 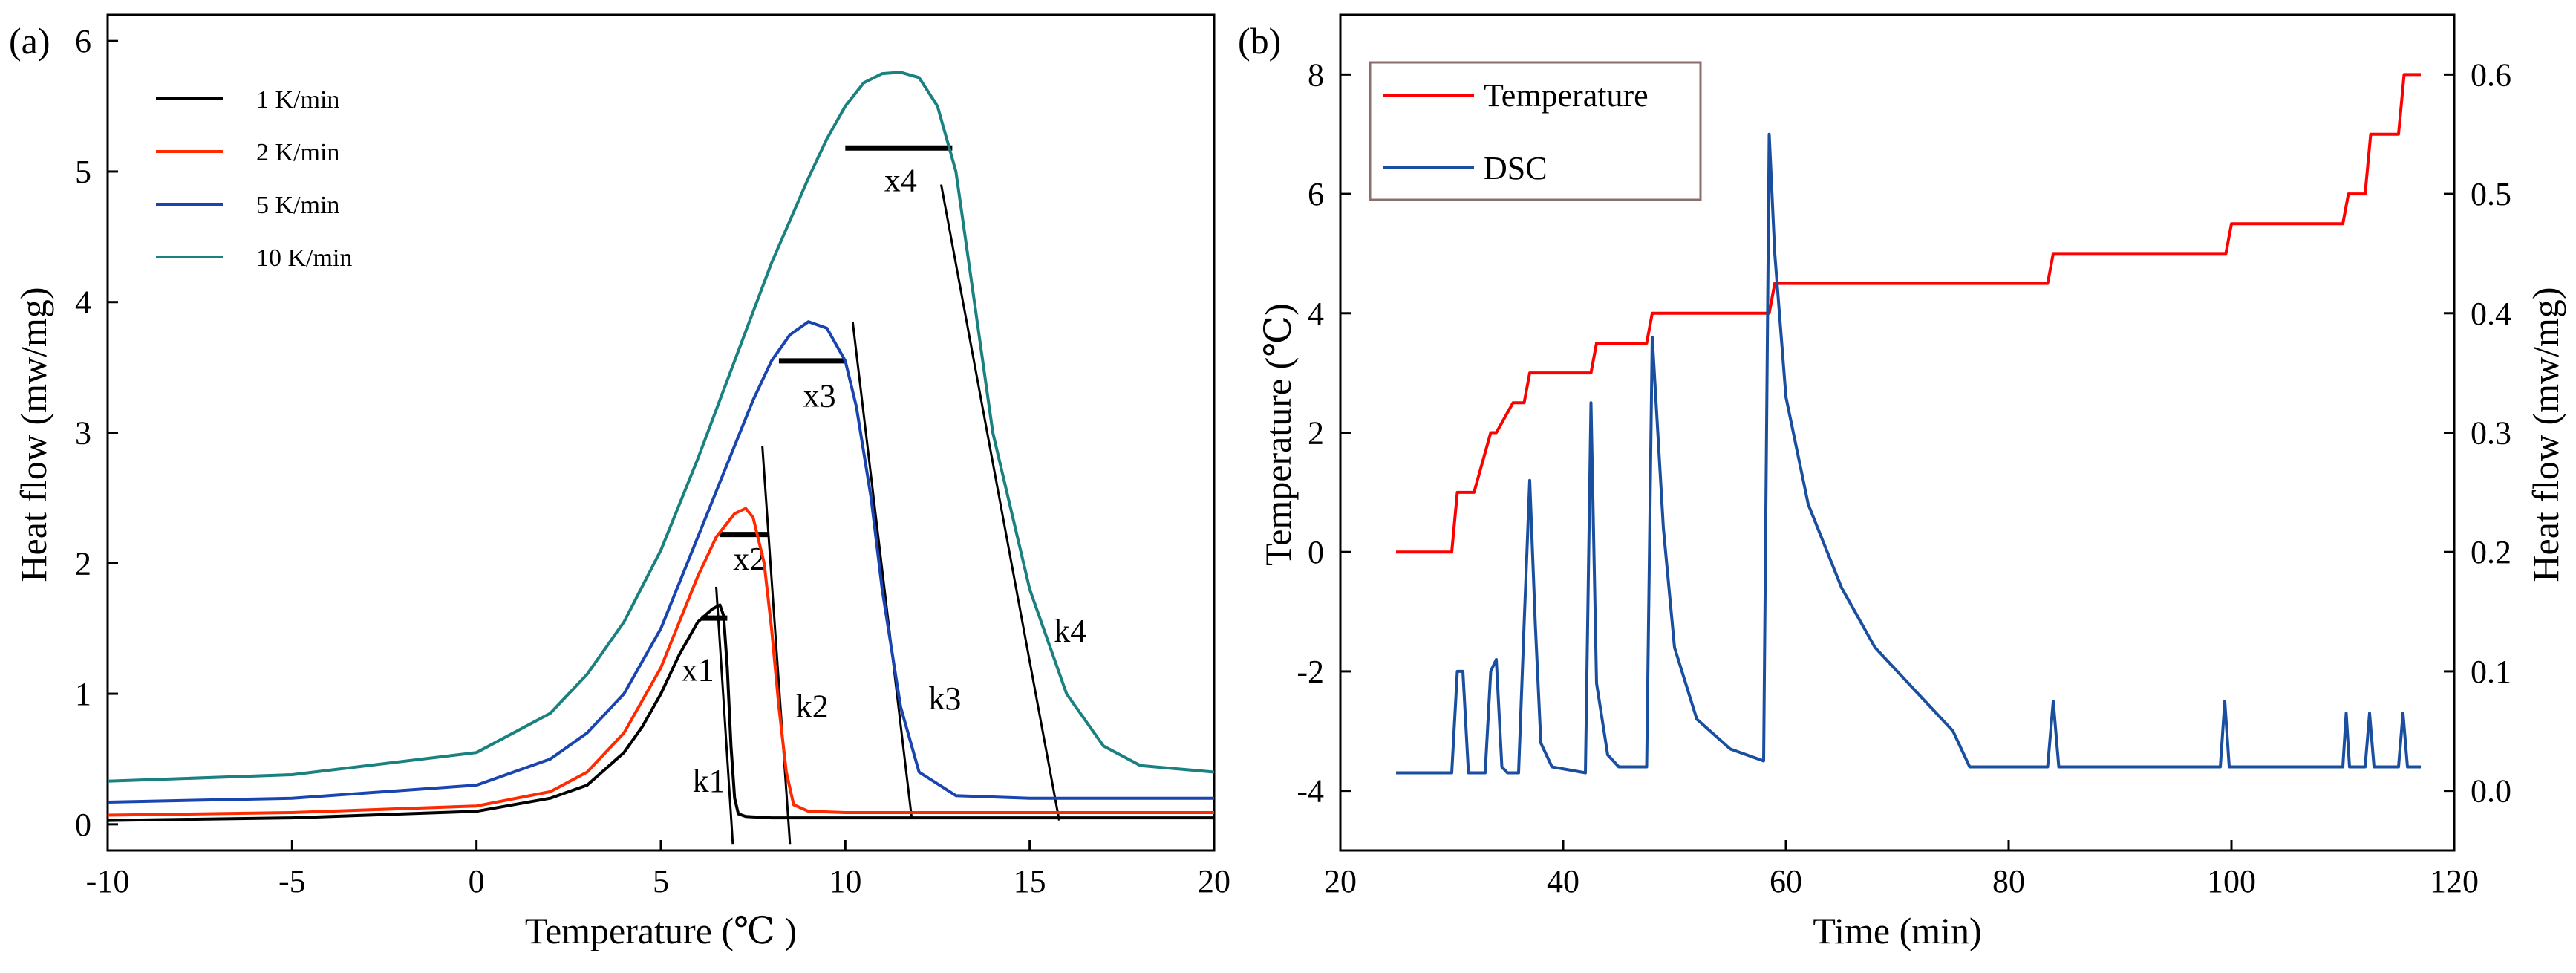 I want to click on a-y-tick-label: 6, so click(x=83, y=41).